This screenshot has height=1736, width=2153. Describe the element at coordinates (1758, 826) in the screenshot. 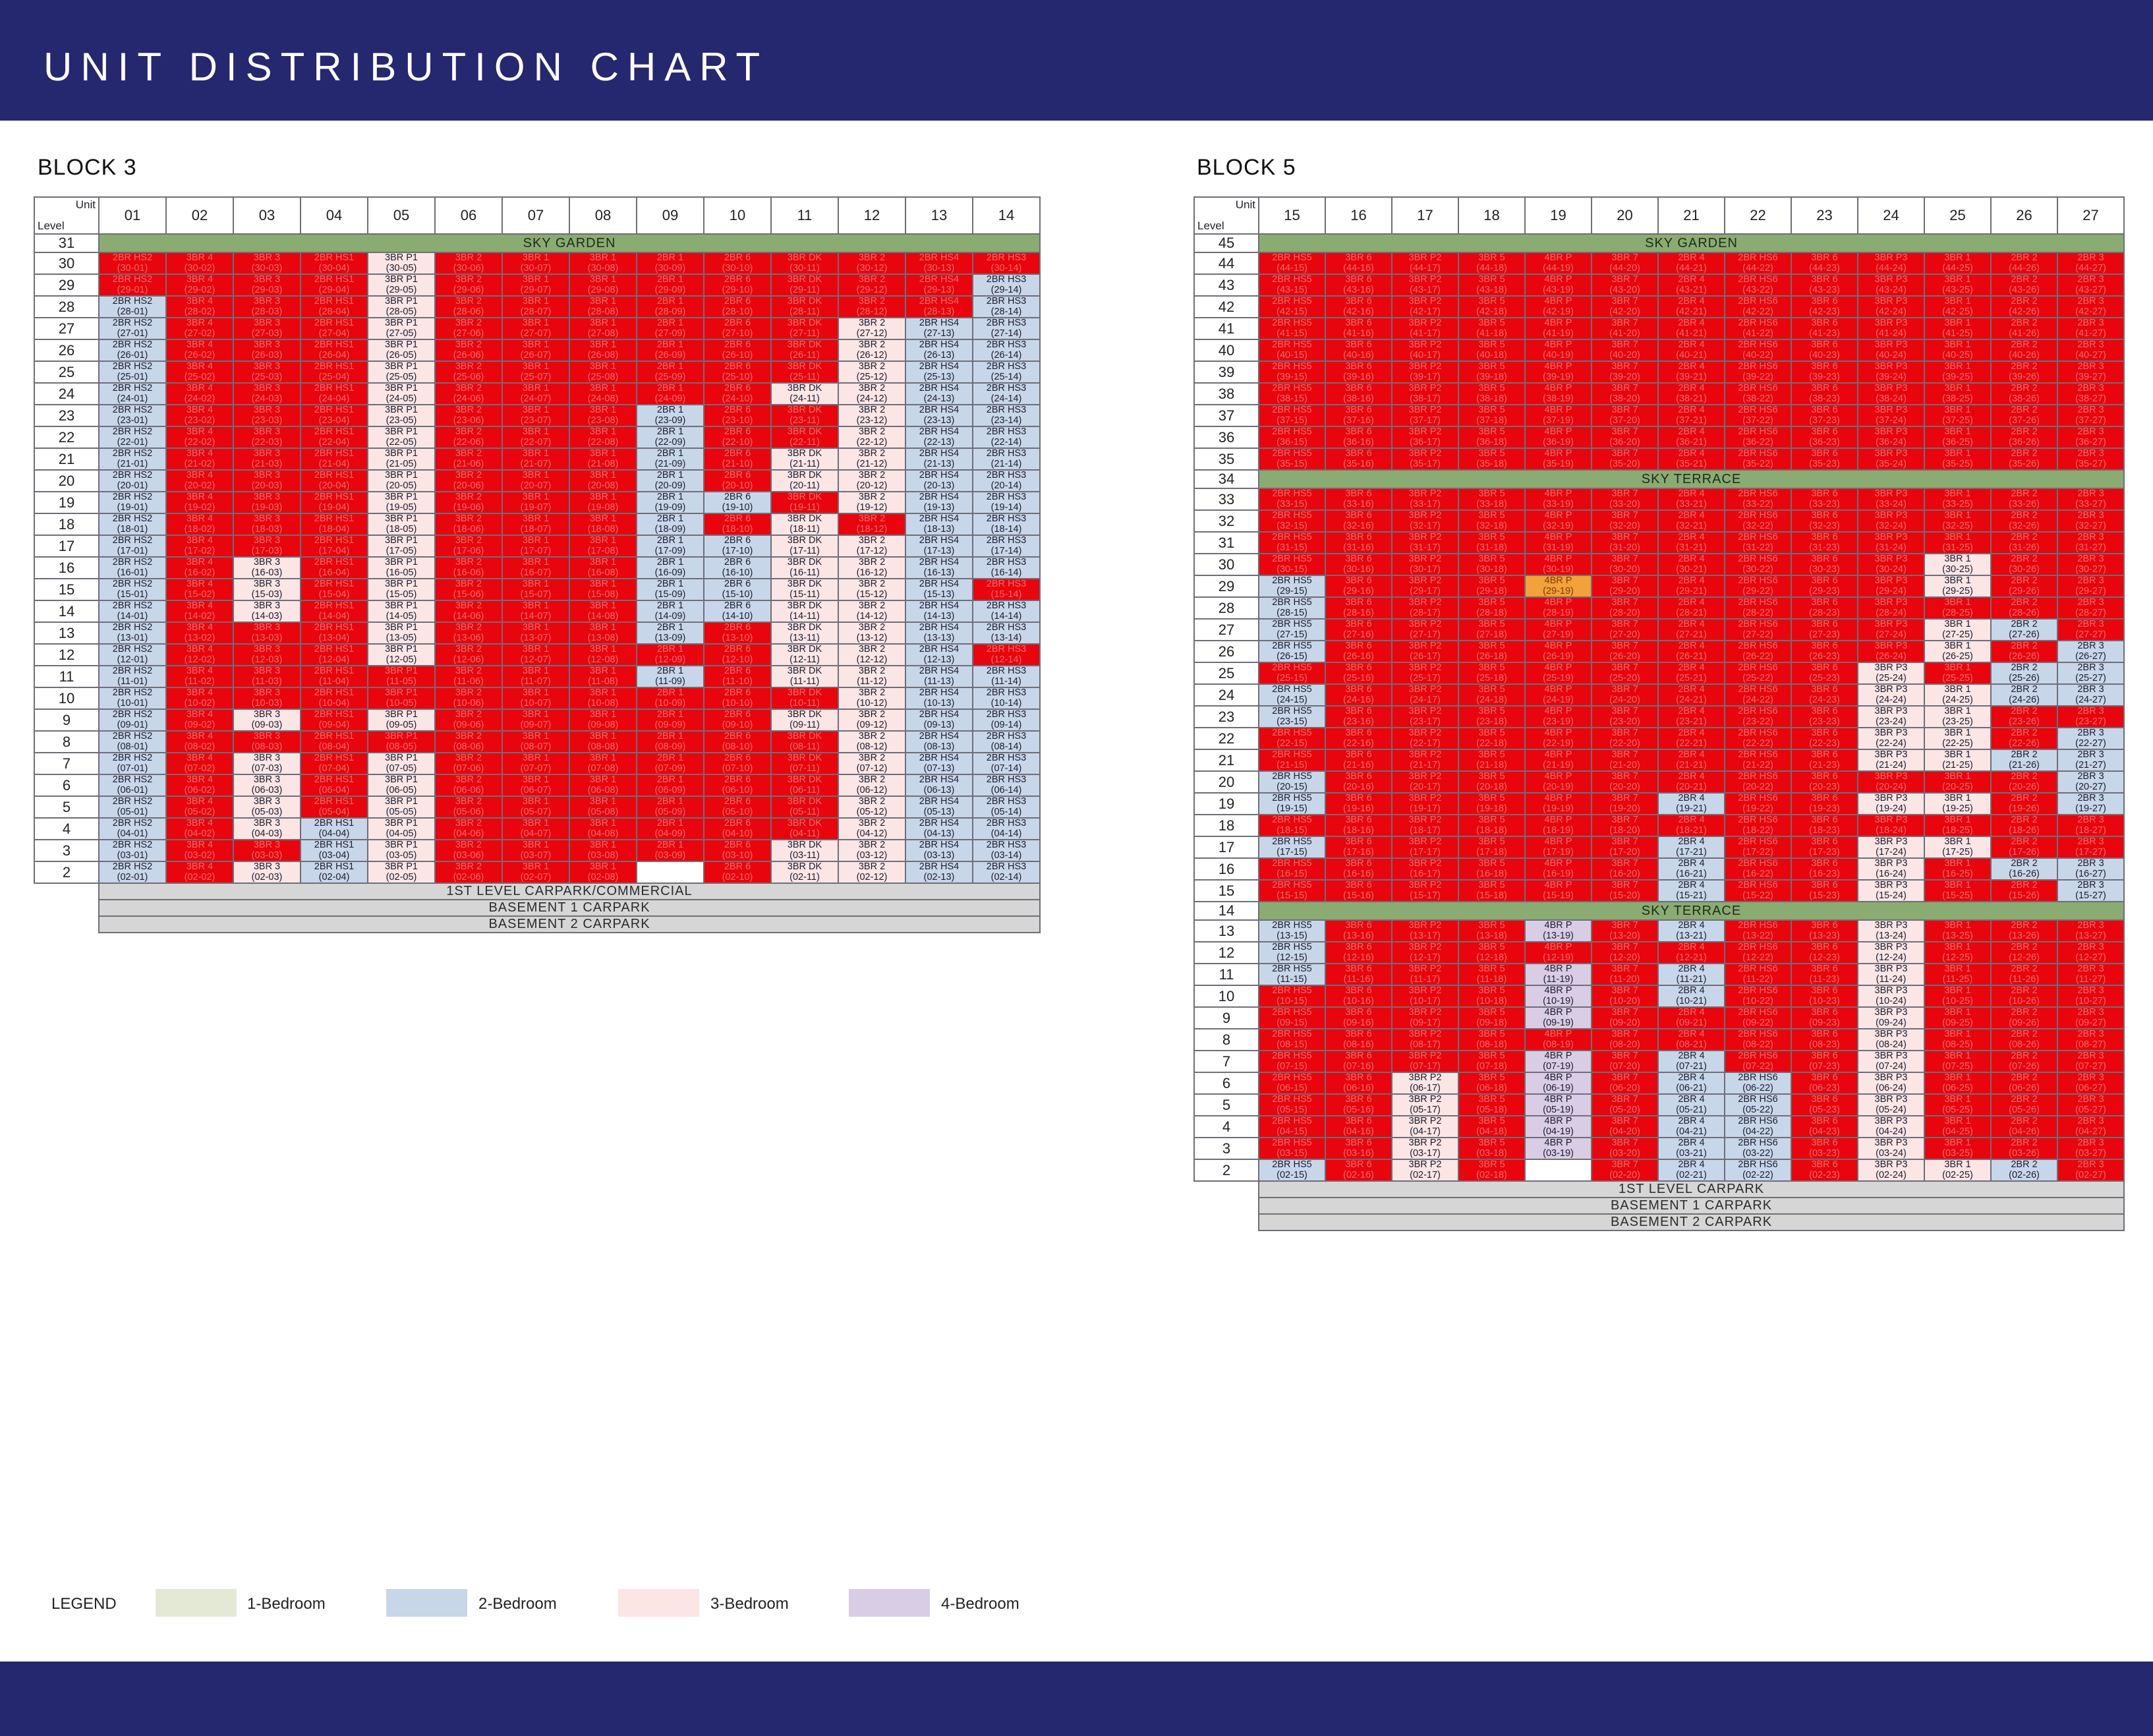

I see `unit-cell: 2BR HS6 (18-22)` at that location.